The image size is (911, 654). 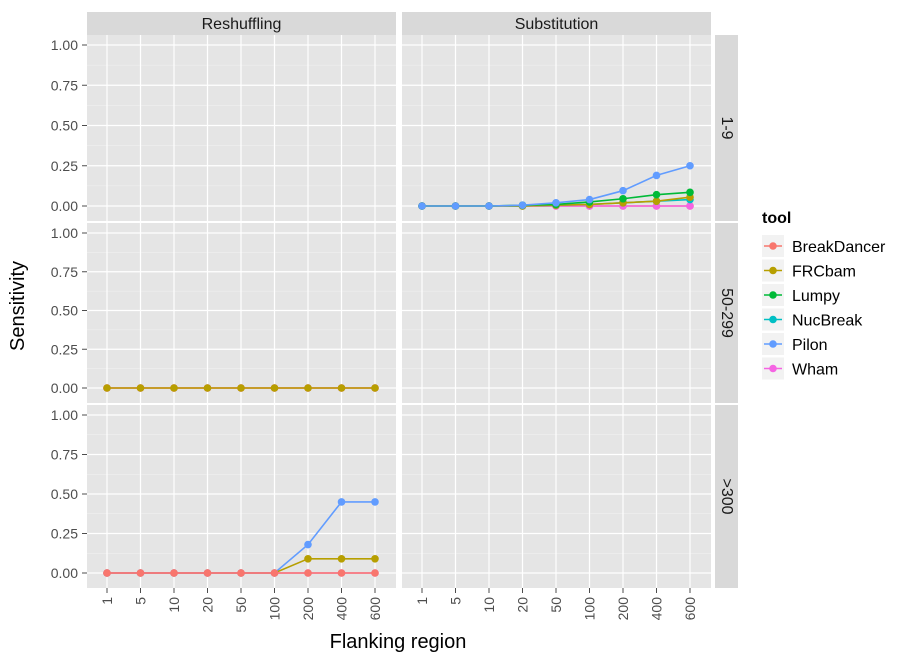 I want to click on row-strip-label: 50-299, so click(x=726, y=313).